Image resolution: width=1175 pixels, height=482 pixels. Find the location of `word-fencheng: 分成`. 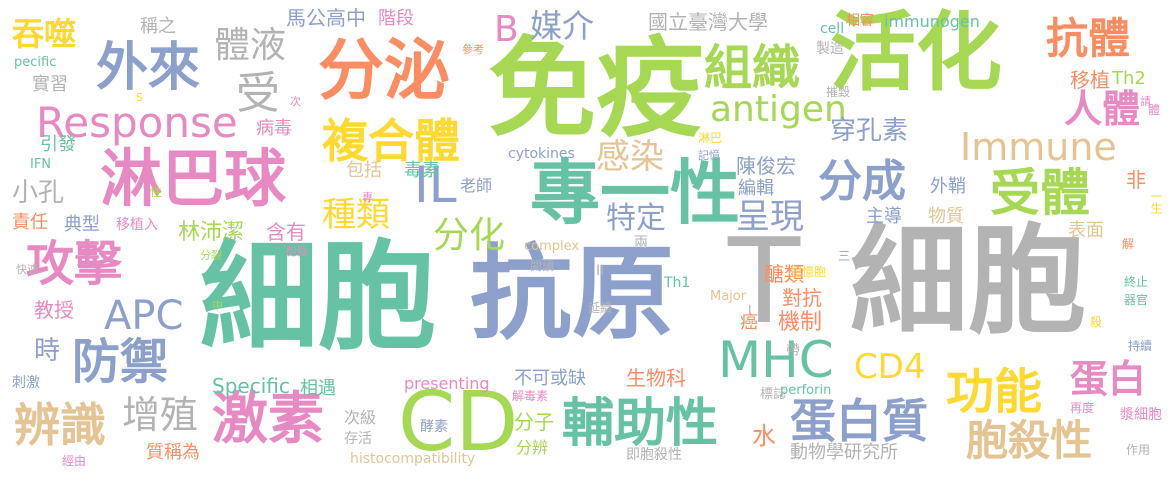

word-fencheng: 分成 is located at coordinates (862, 181).